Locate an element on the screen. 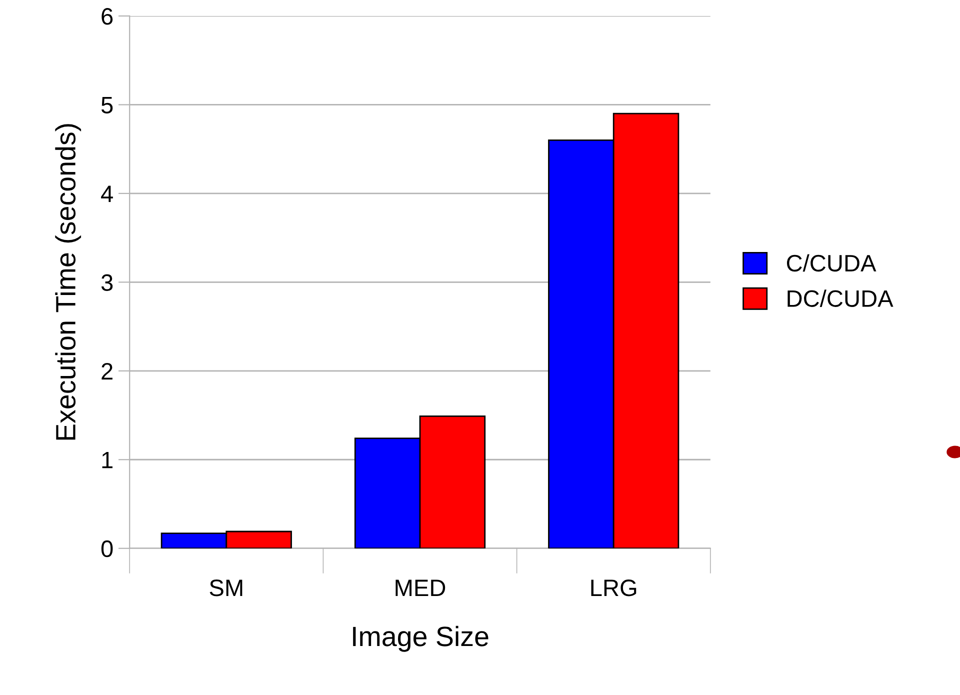 This screenshot has width=960, height=695. x-axis-title: Image Size is located at coordinates (420, 639).